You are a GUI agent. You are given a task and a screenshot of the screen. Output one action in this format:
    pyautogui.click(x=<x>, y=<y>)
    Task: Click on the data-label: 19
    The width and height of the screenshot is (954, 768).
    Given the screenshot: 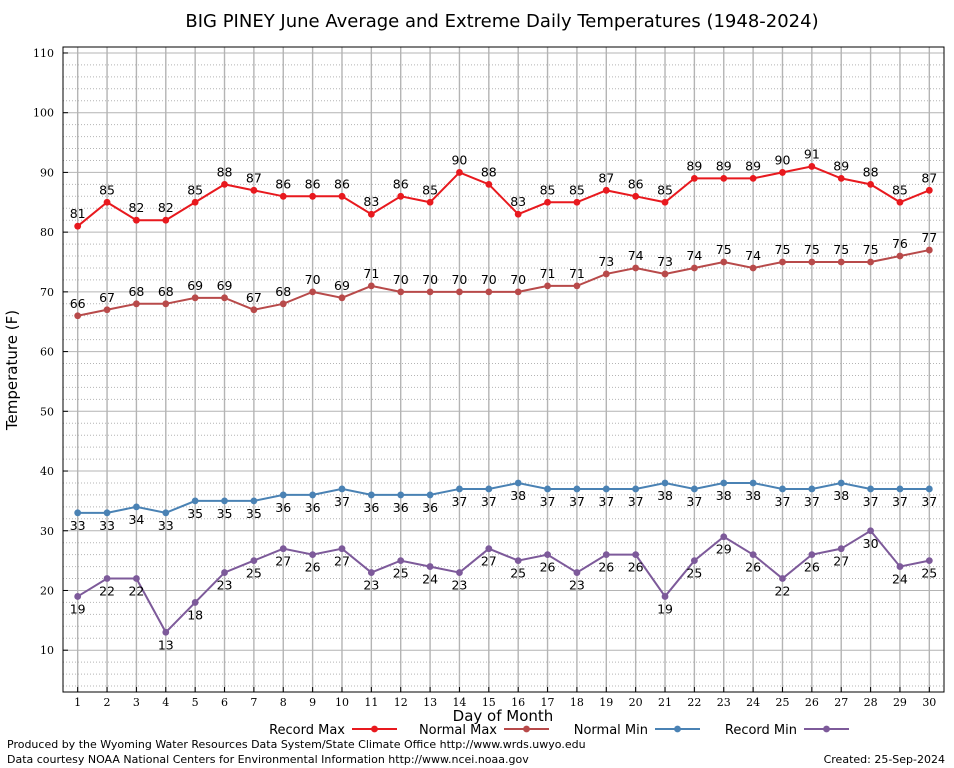 What is the action you would take?
    pyautogui.click(x=78, y=608)
    